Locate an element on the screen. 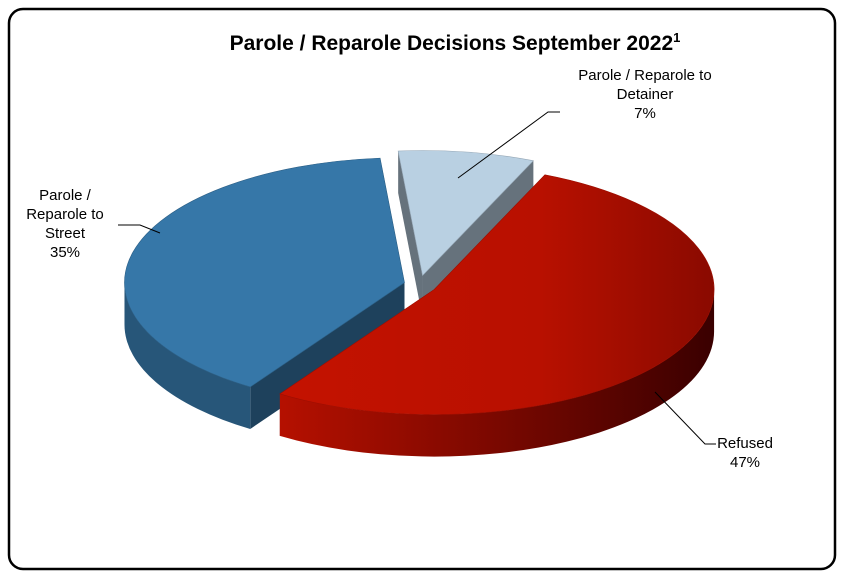 The image size is (844, 578). value-label: 47% is located at coordinates (745, 462).